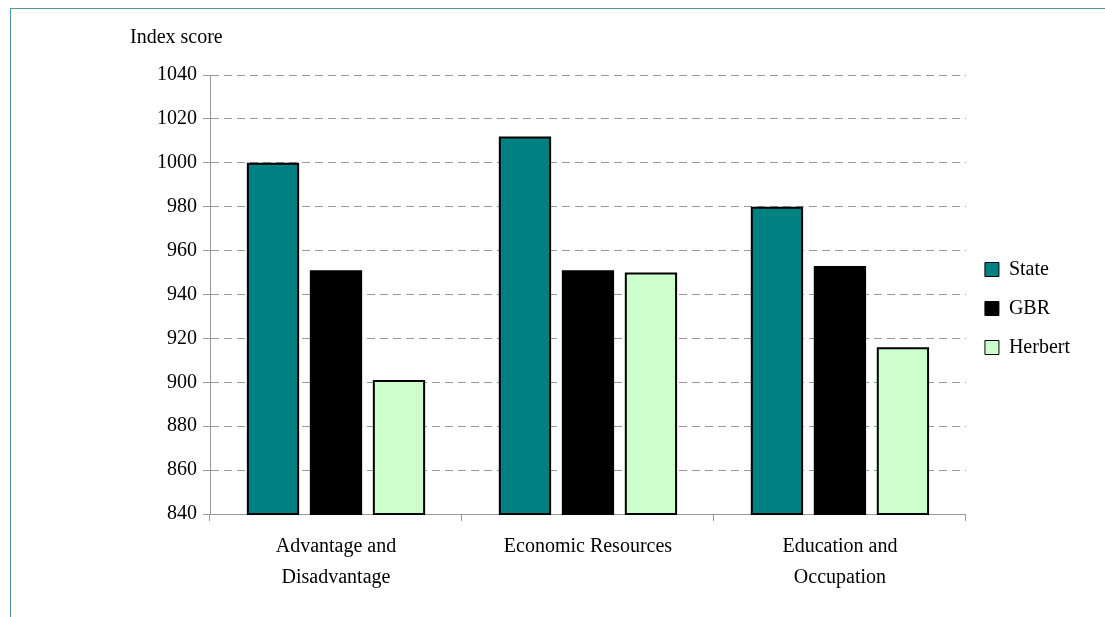  Describe the element at coordinates (182, 380) in the screenshot. I see `y-tick-label: 900` at that location.